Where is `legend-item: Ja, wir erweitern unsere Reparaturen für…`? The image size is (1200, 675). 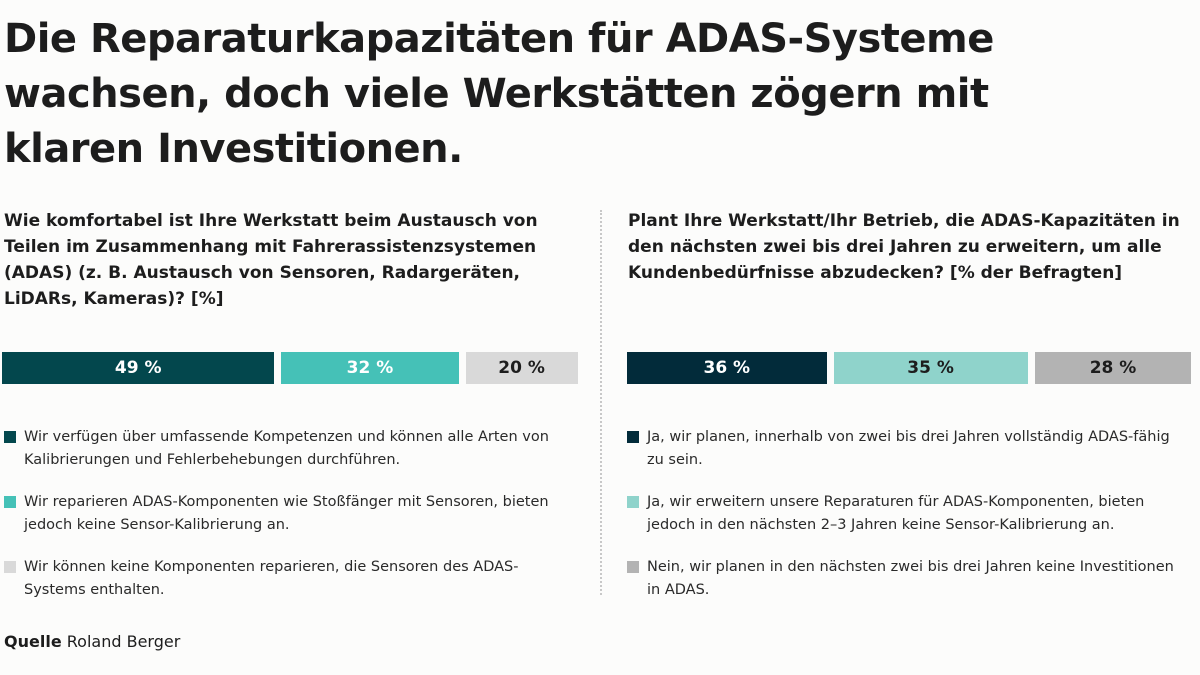
legend-item: Ja, wir erweitern unsere Reparaturen für… is located at coordinates (907, 514).